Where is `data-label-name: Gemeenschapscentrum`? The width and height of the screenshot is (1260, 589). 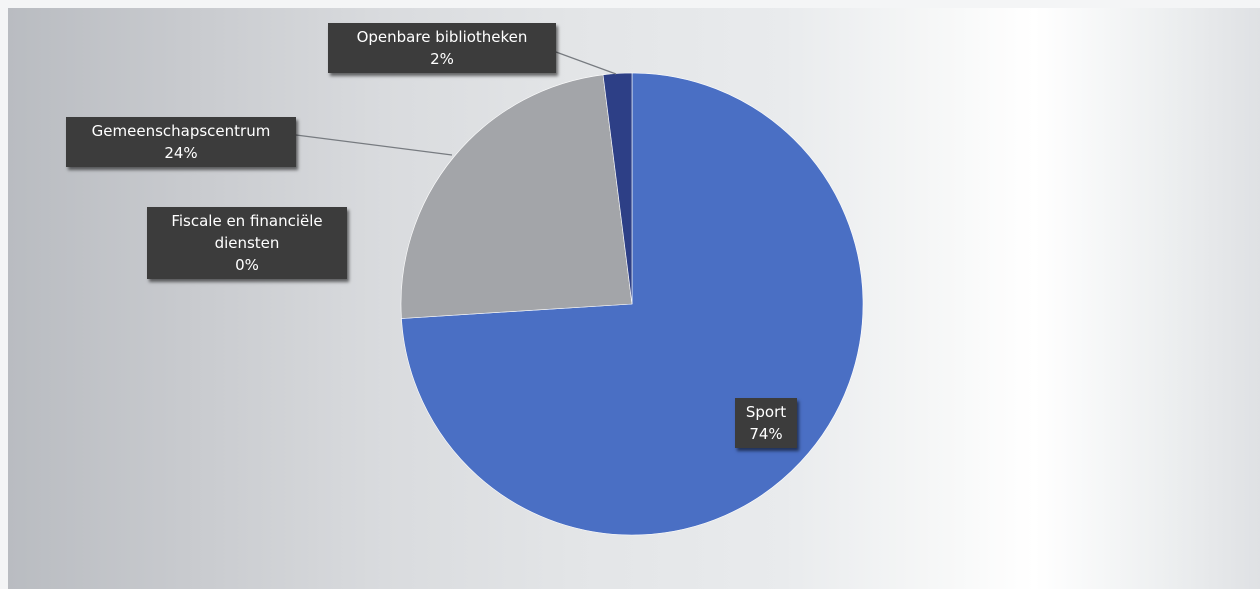 data-label-name: Gemeenschapscentrum is located at coordinates (181, 131).